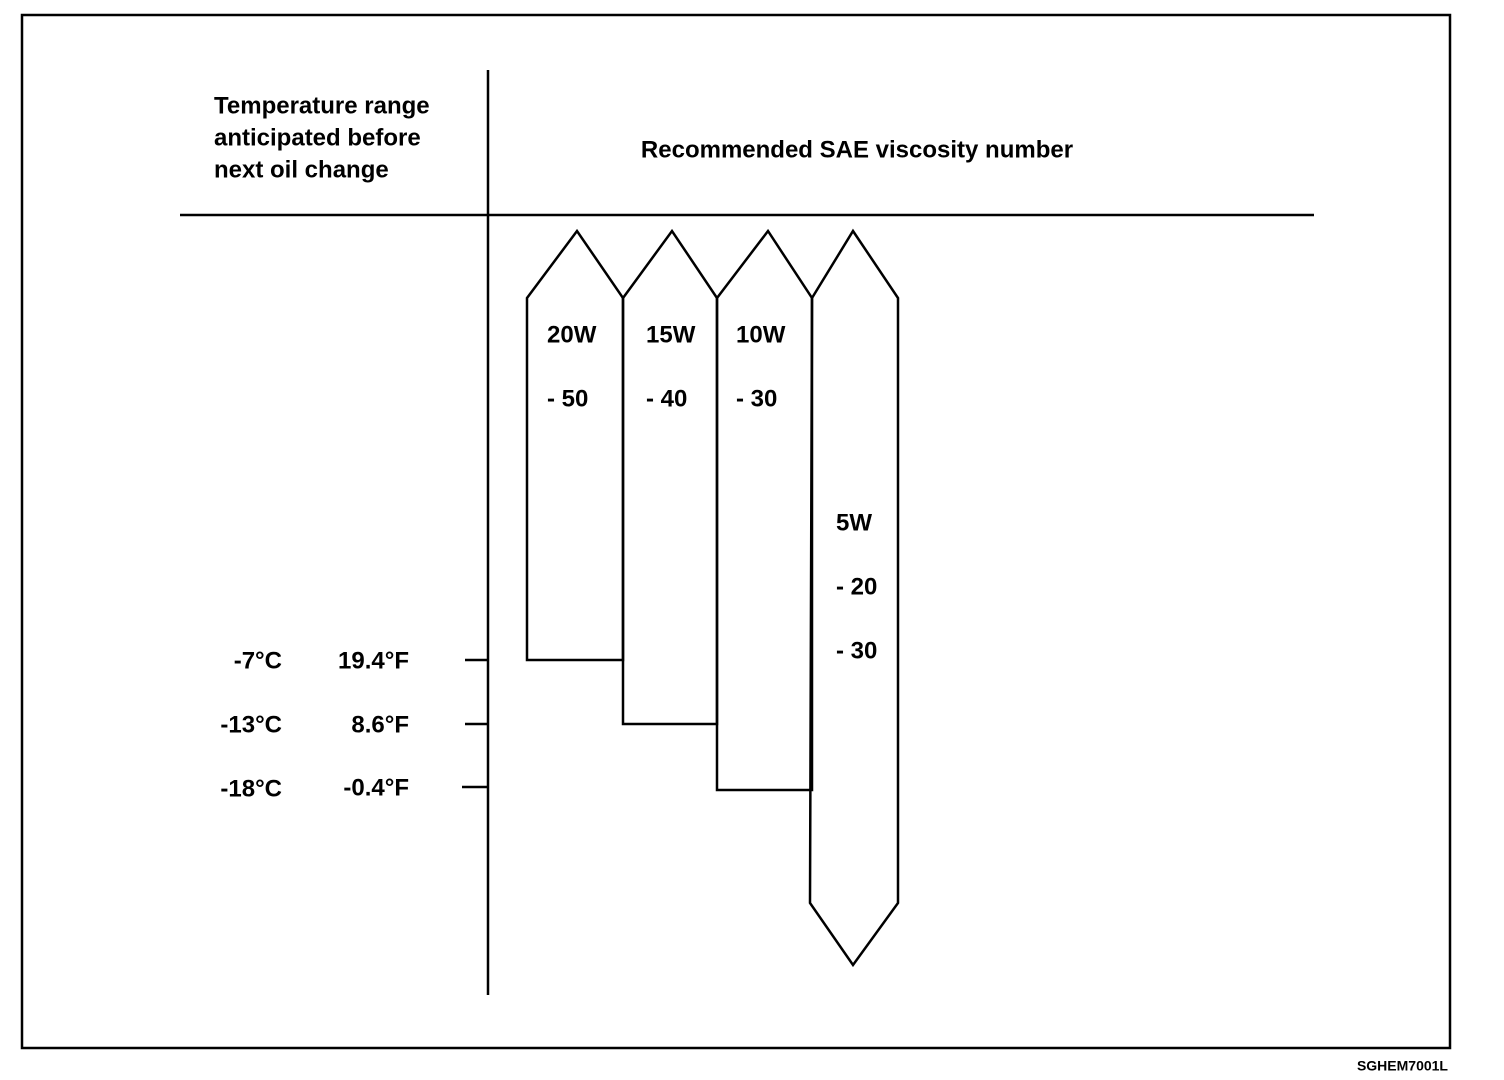 The height and width of the screenshot is (1080, 1504). I want to click on fahrenheit: -0.4°F, so click(376, 787).